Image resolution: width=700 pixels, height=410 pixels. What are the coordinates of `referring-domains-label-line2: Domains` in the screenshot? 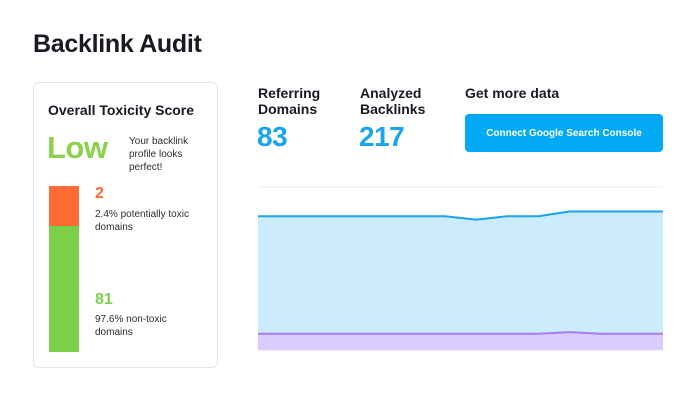 It's located at (288, 109).